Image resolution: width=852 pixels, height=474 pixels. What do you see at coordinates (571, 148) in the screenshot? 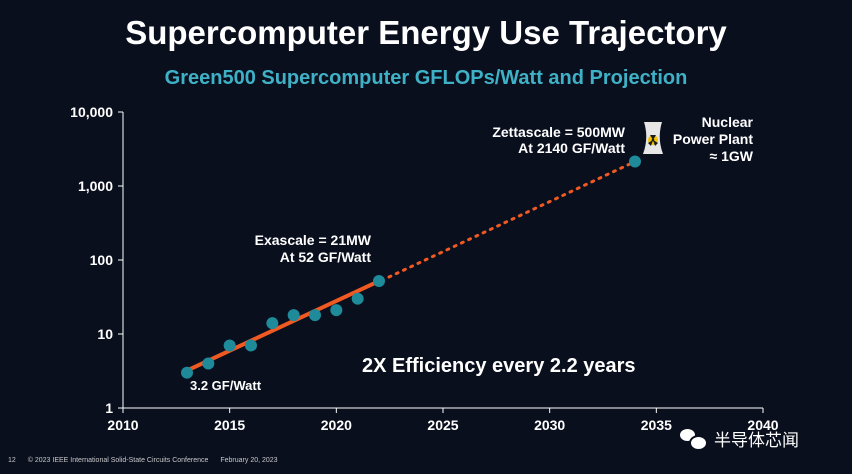
I see `zettascale-label-2: At 2140 GF/Watt` at bounding box center [571, 148].